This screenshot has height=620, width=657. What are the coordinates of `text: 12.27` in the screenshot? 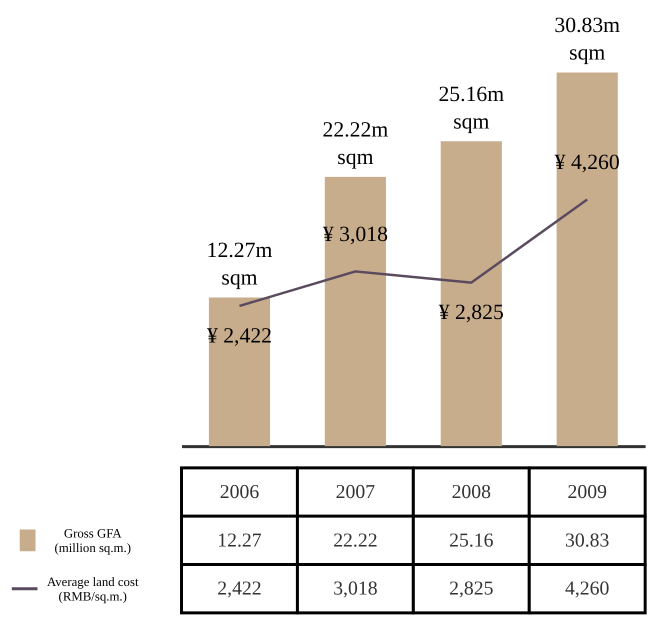 It's located at (239, 540).